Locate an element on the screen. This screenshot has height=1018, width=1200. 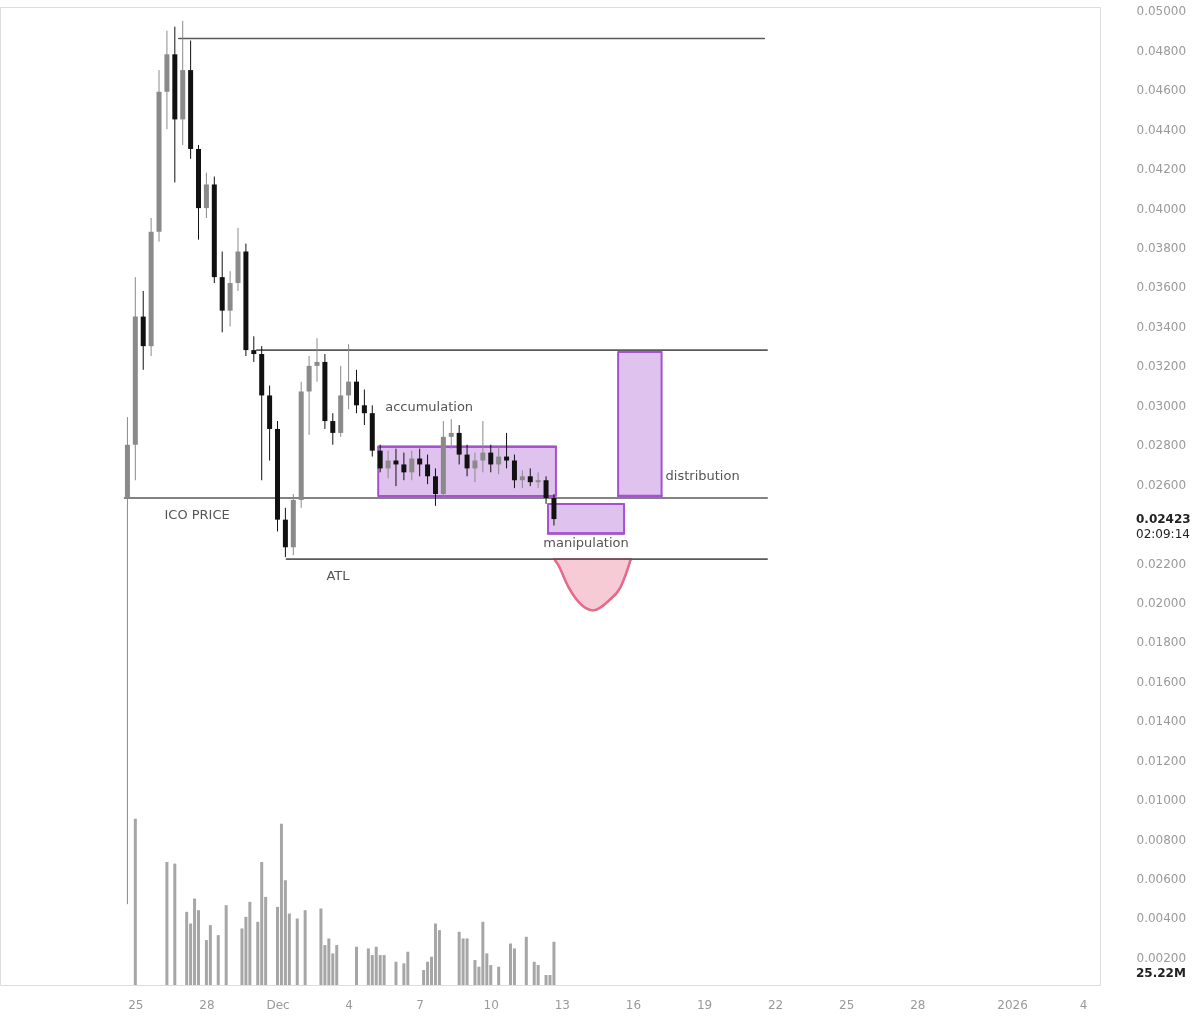
x-tick-label: 13 is located at coordinates (562, 1004).